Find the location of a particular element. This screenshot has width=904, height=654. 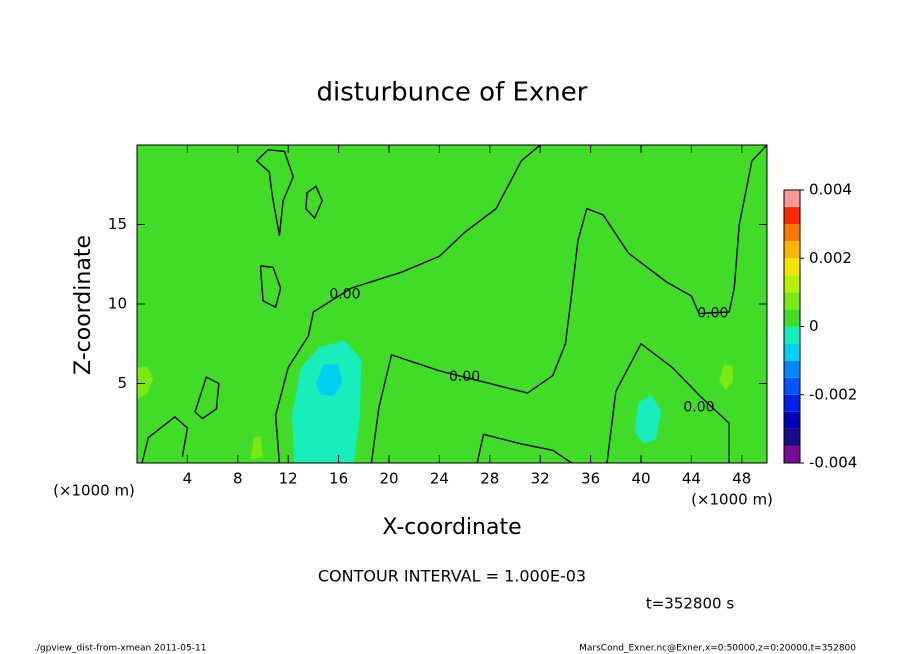

time-label: t=352800 s is located at coordinates (690, 604).